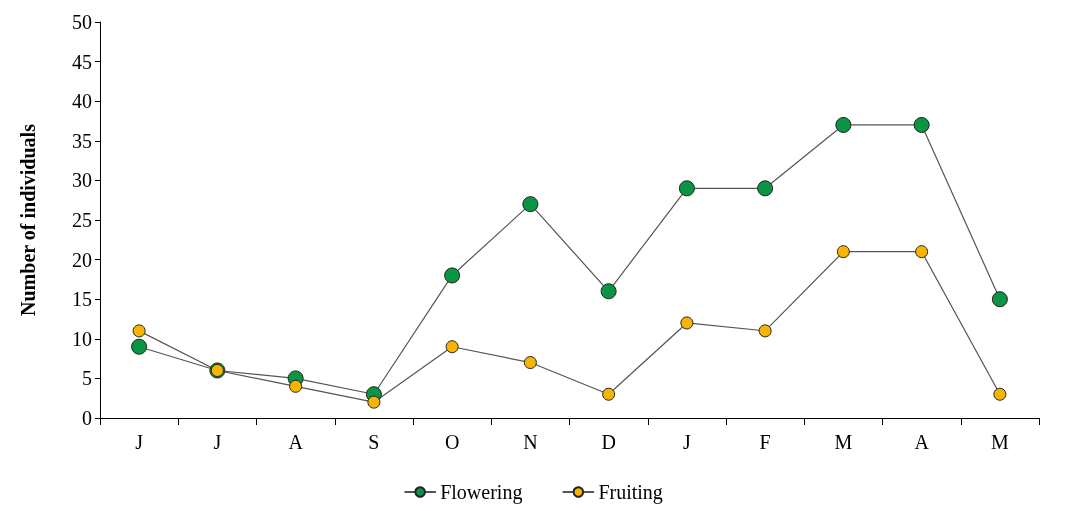  I want to click on y-tick-label: 30, so click(82, 180).